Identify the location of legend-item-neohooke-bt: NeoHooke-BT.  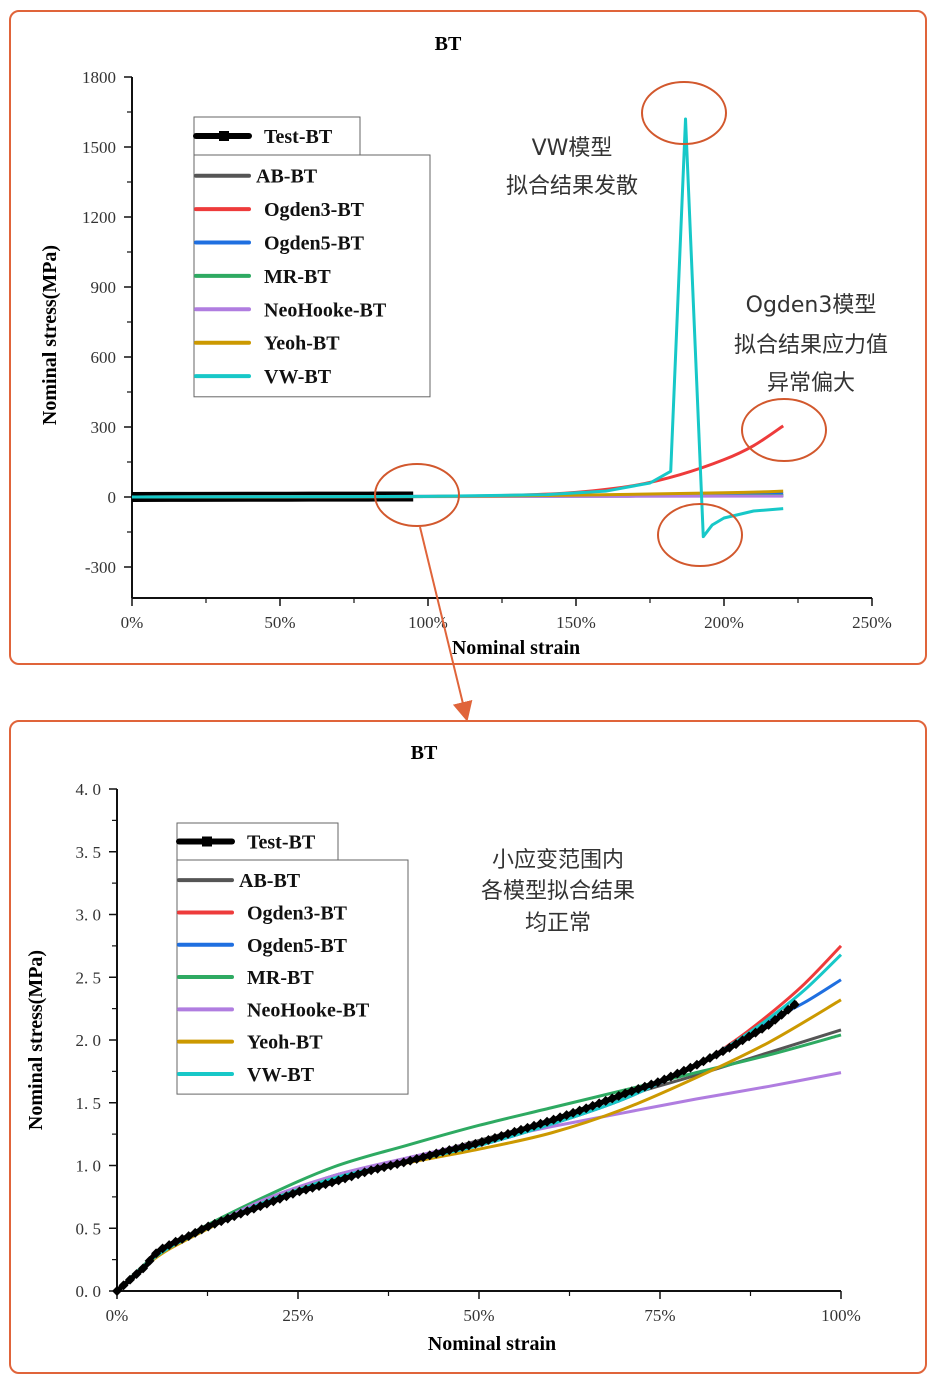
(273, 1010).